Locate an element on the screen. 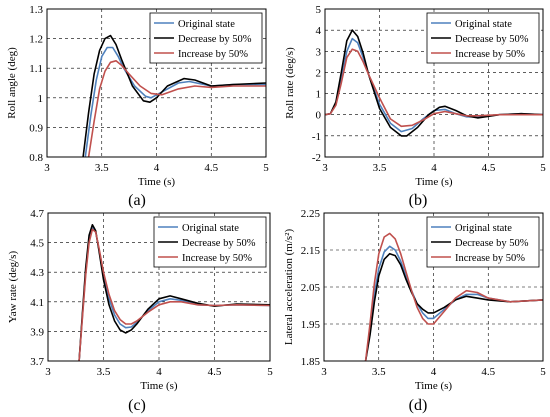 Image resolution: width=550 pixels, height=417 pixels. y-axis-title: Lateral acceleration (m/s²) is located at coordinates (289, 287).